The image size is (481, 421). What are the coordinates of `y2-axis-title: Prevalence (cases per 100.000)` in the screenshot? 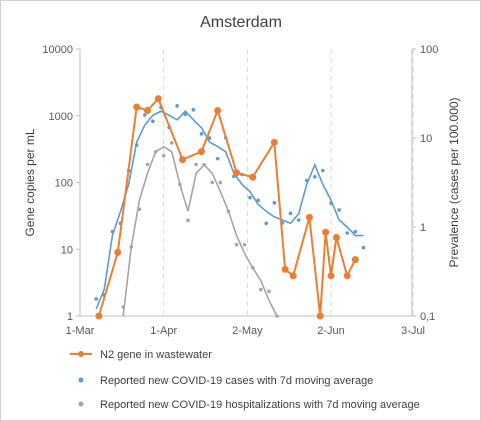 It's located at (454, 182).